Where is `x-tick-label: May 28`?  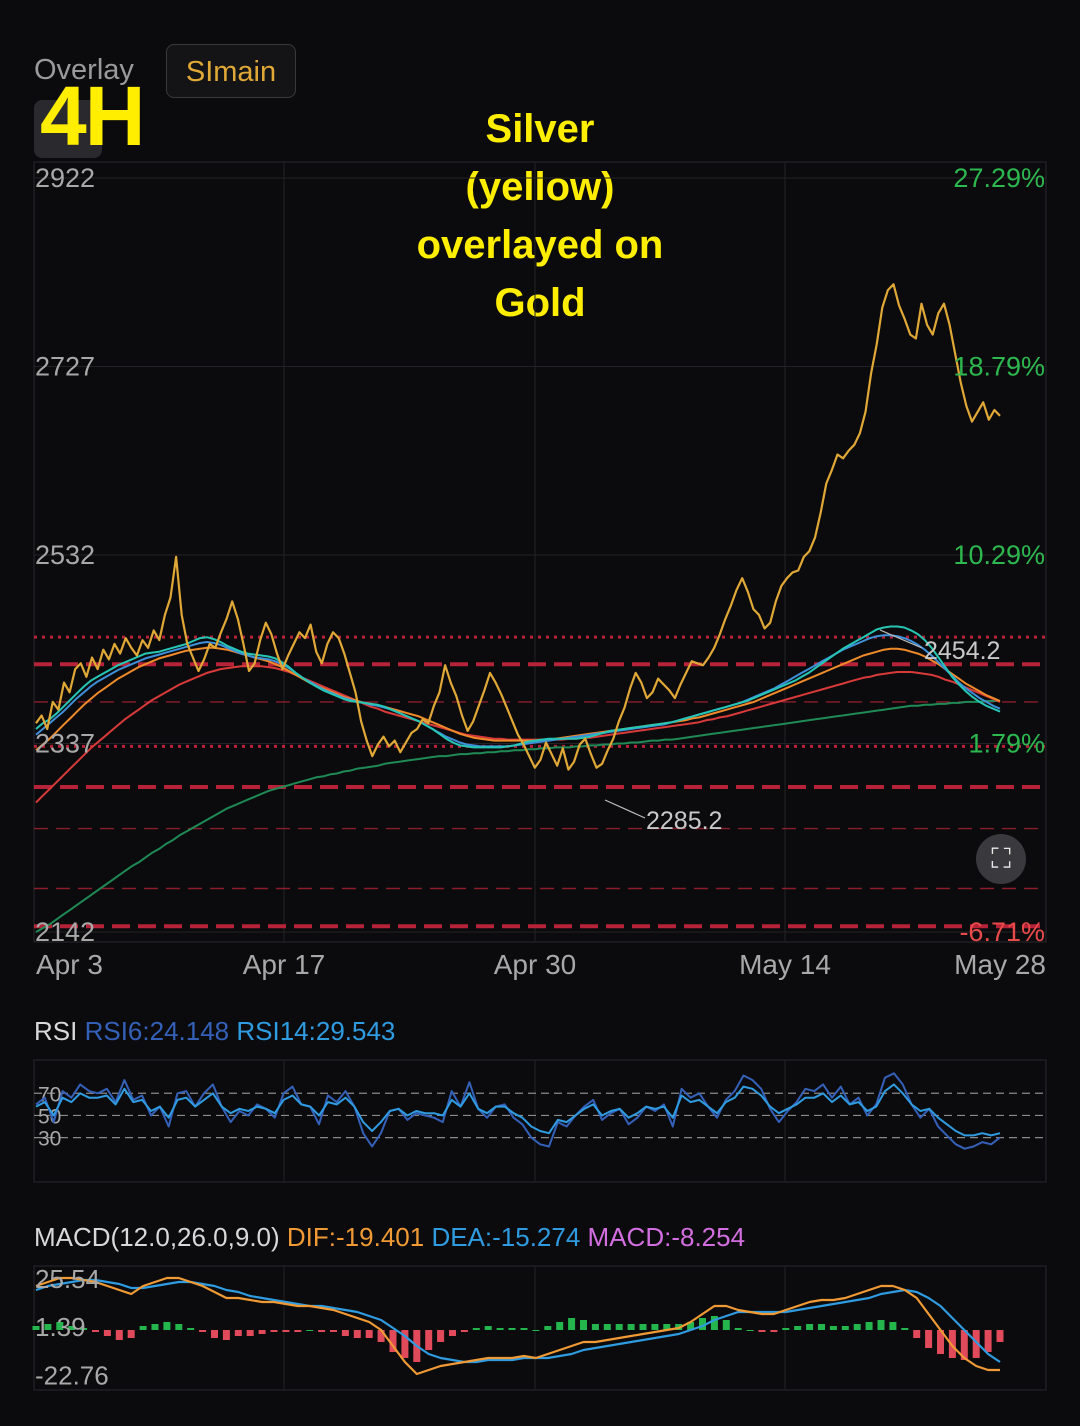
x-tick-label: May 28 is located at coordinates (1000, 964).